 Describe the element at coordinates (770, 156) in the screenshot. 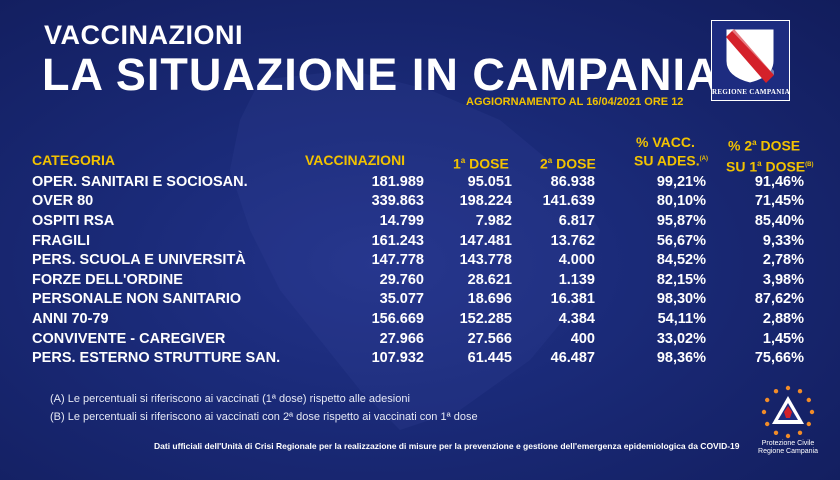

I see `header-pct-dose2: % 2a DOSE SU 1a DOSE(B)` at that location.